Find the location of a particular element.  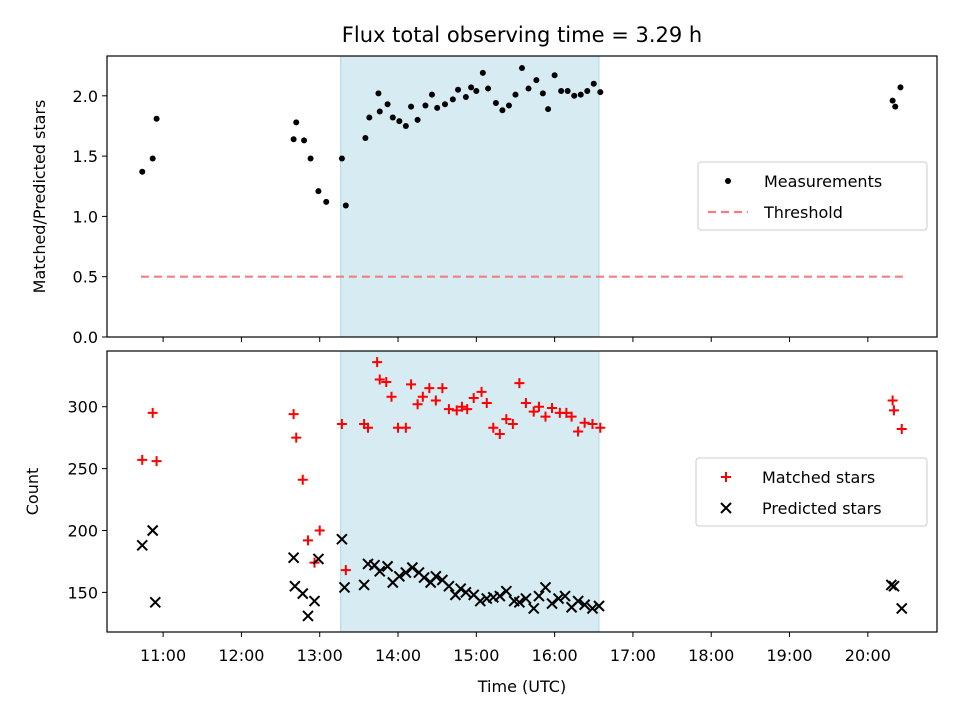

legend-marker-measurements is located at coordinates (728, 181).